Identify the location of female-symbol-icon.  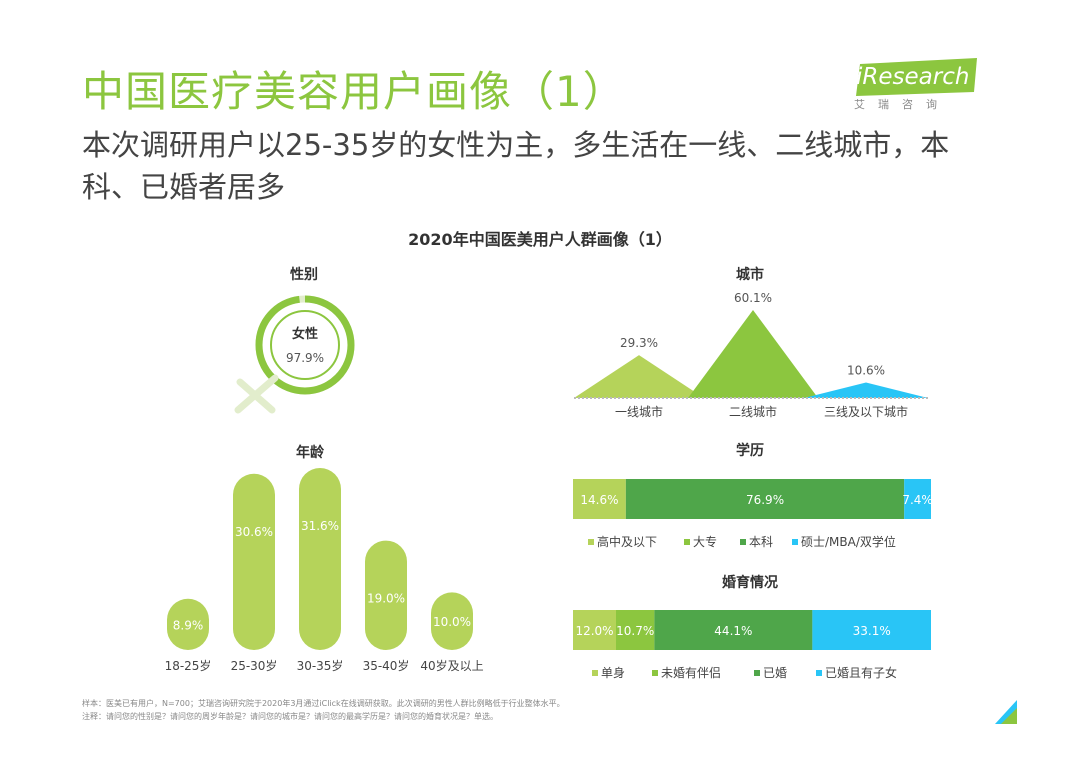
(256, 394).